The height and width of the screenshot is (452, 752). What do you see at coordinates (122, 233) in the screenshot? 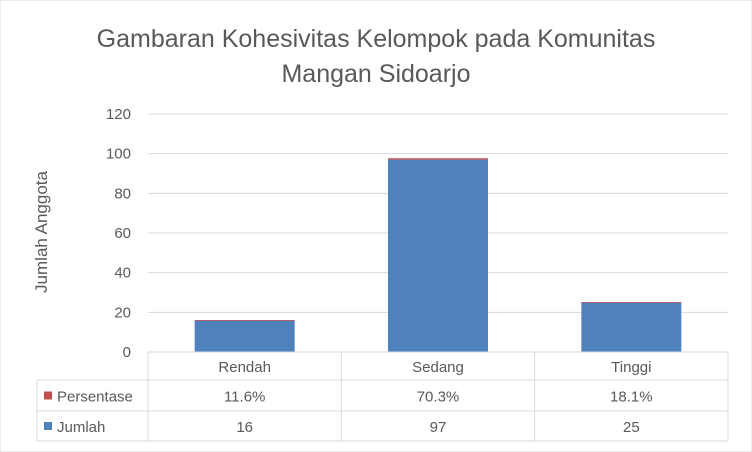
I see `y-tick-label-60: 60` at bounding box center [122, 233].